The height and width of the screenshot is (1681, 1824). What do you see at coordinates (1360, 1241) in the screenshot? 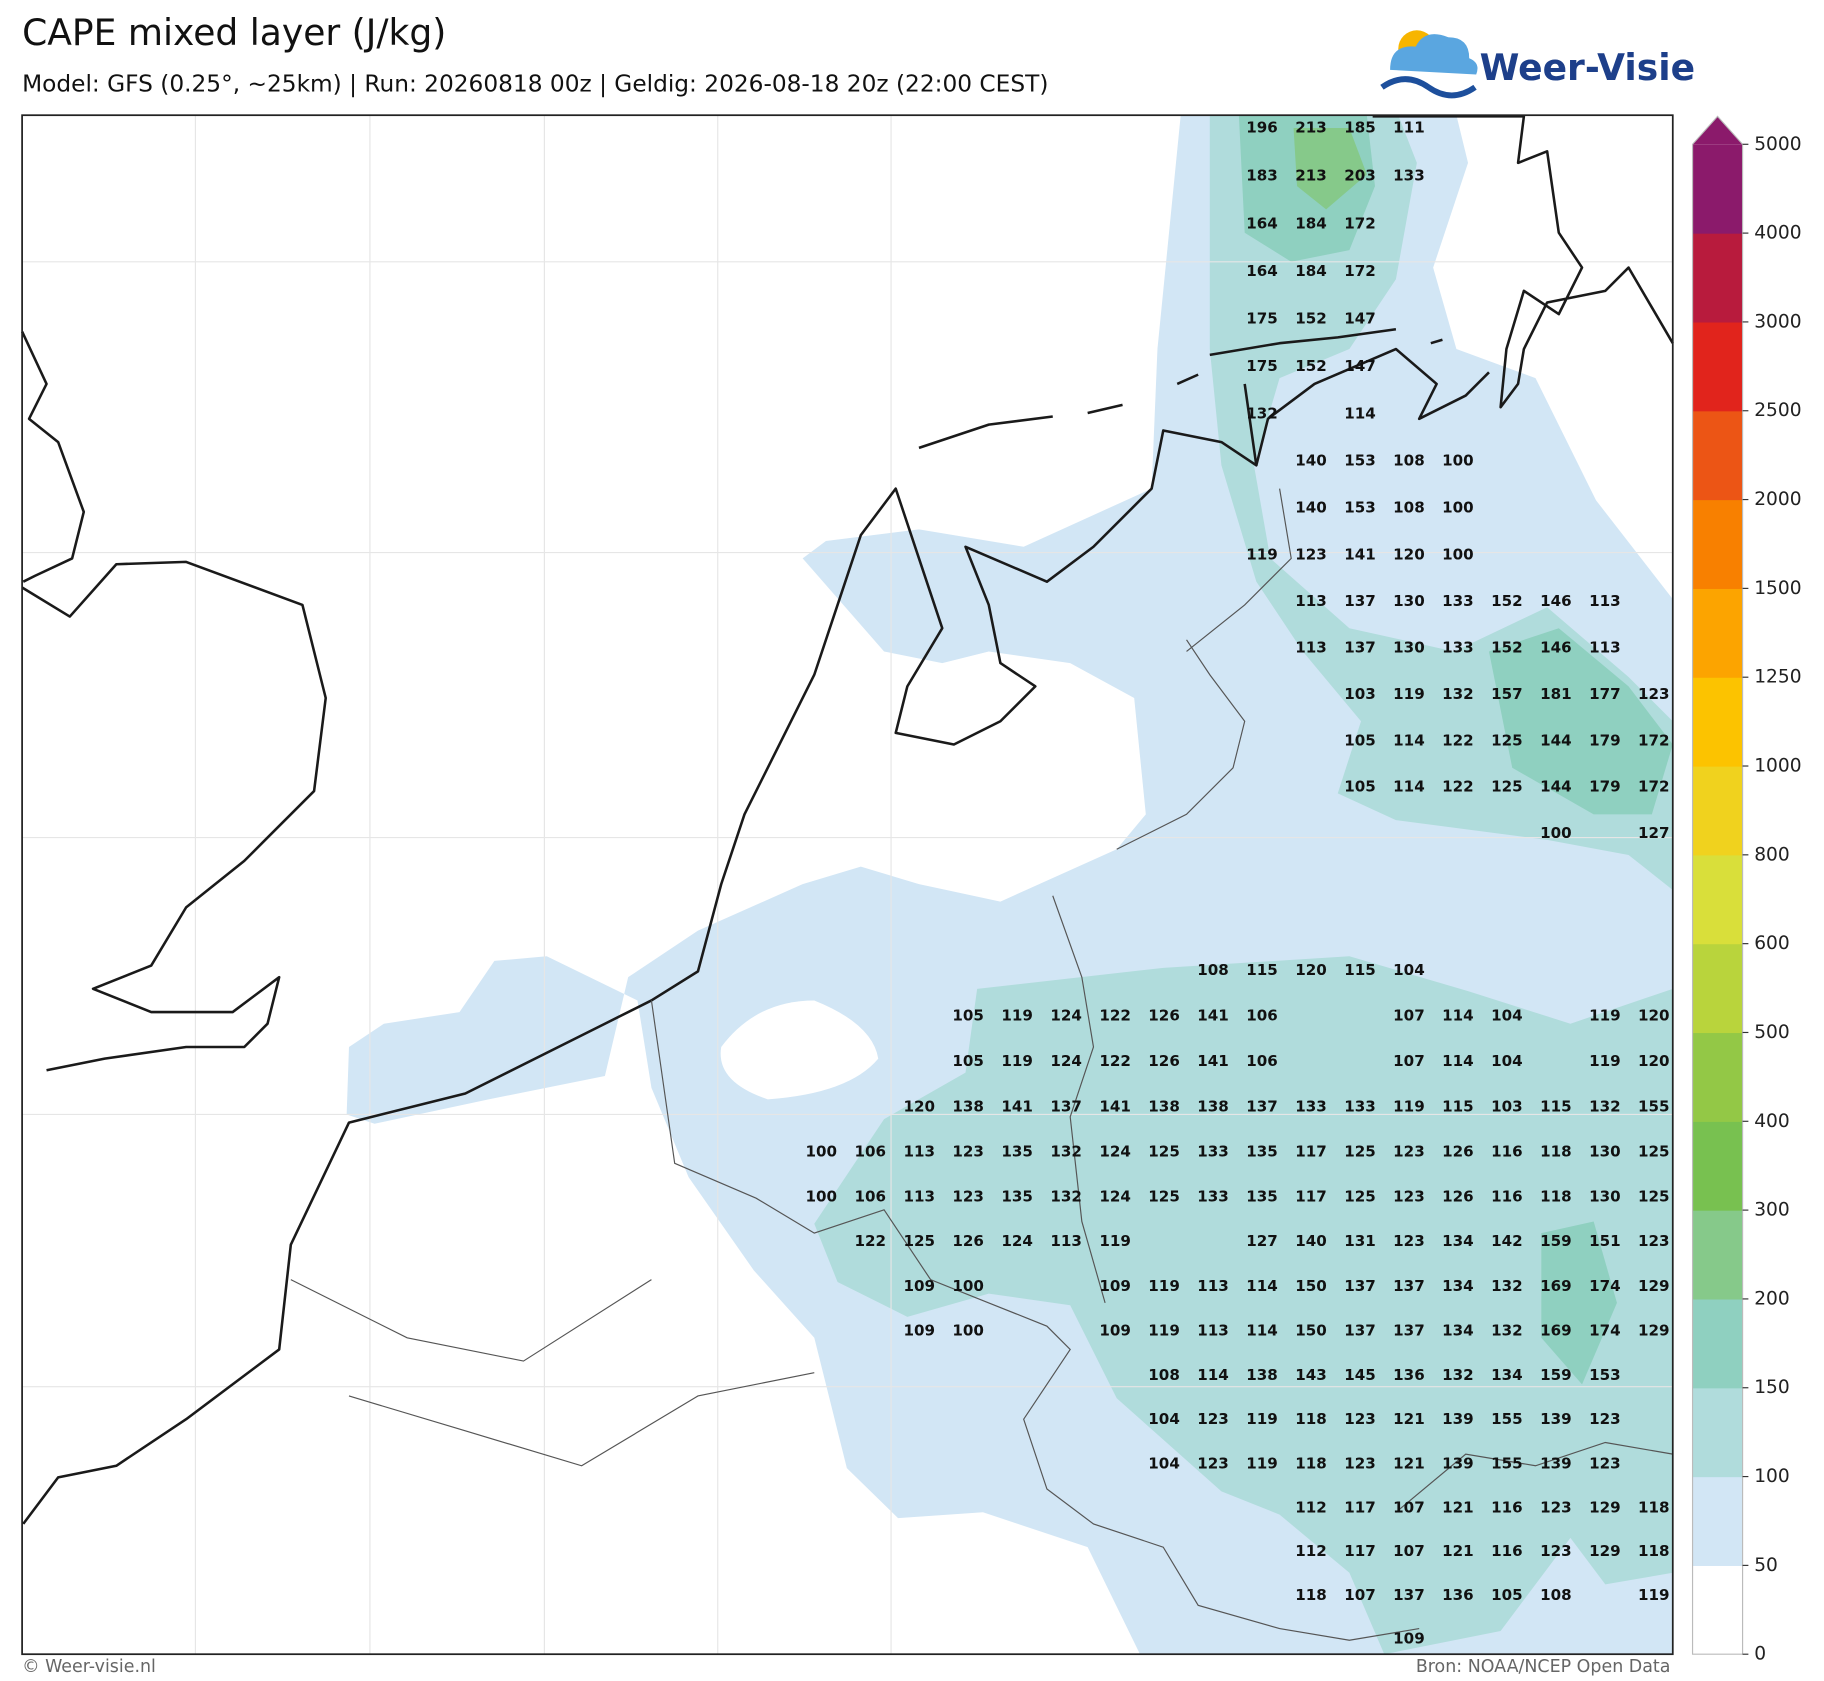
I see `grid-value: 131` at bounding box center [1360, 1241].